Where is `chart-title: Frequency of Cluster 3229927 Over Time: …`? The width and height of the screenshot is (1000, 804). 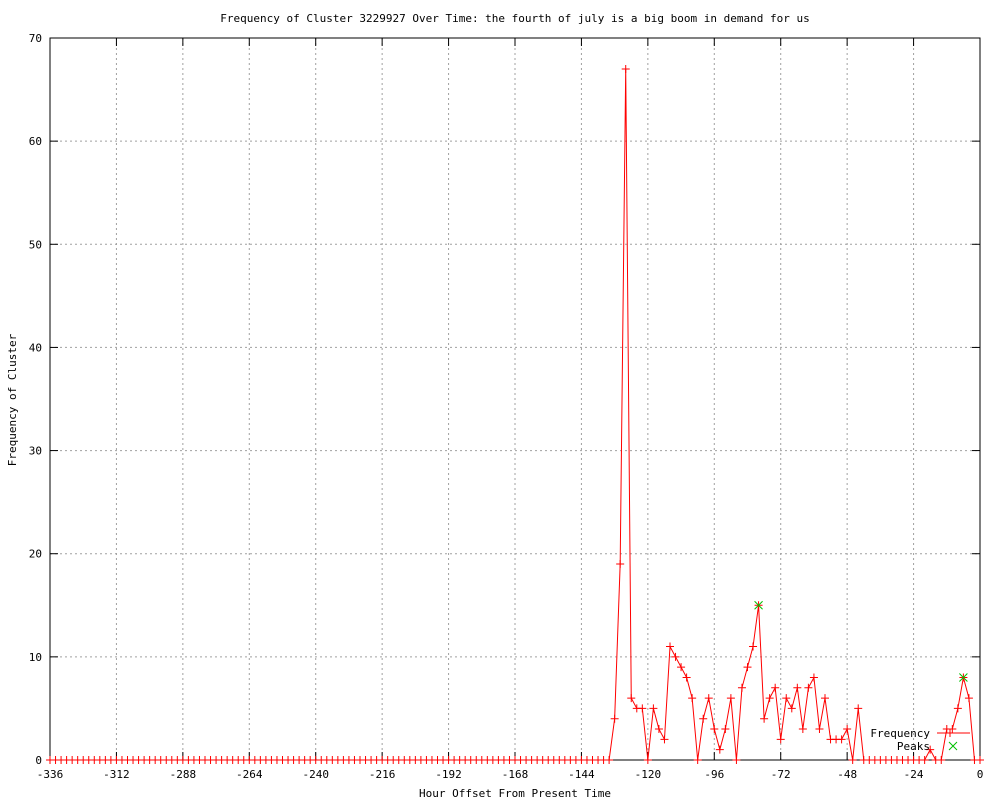 chart-title: Frequency of Cluster 3229927 Over Time: … is located at coordinates (514, 18).